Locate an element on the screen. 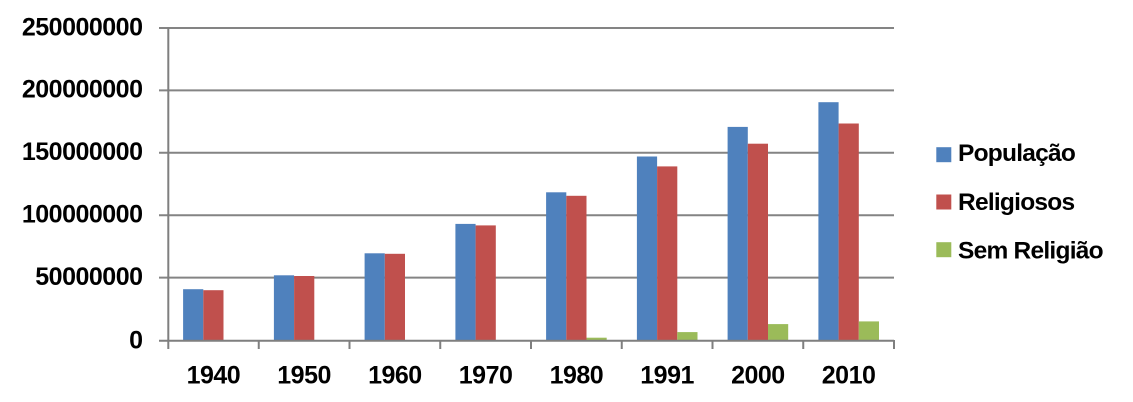  svg-text: 1991 is located at coordinates (667, 375).